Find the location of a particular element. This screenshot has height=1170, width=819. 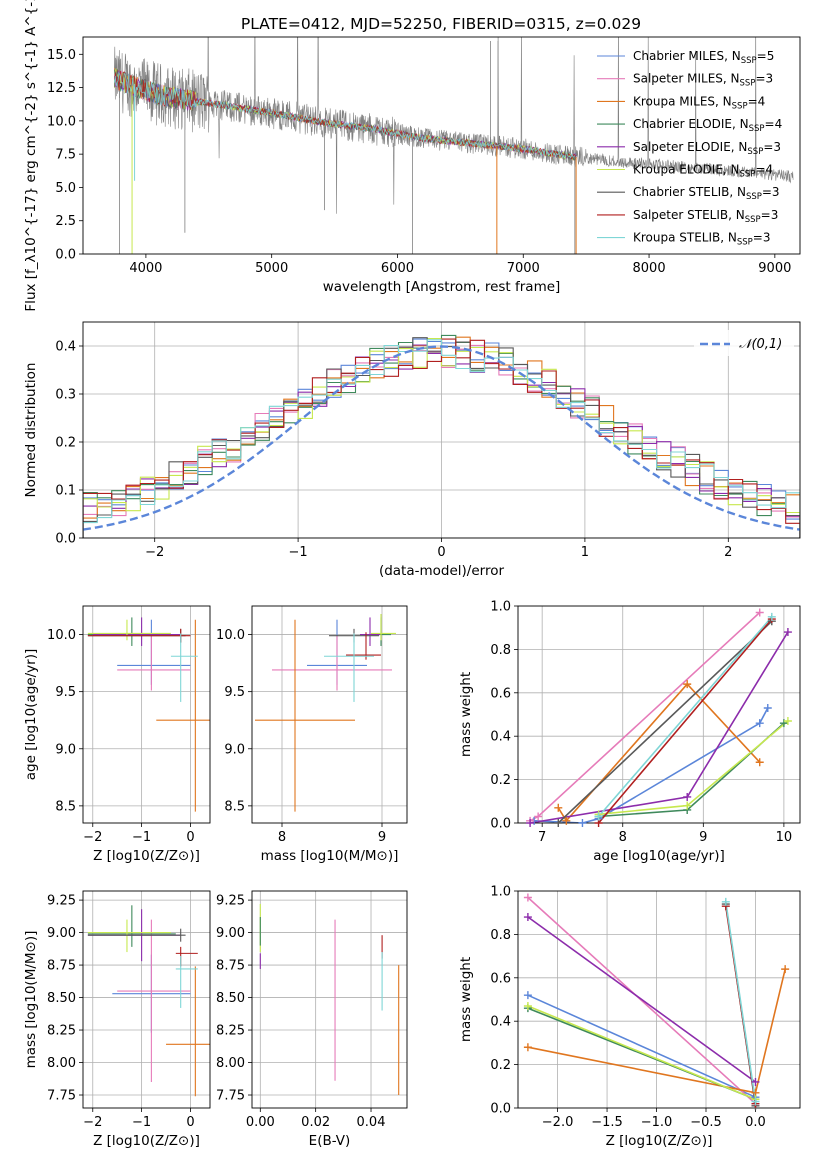

legend-label: Chabrier STELIB, NSSP=3 is located at coordinates (706, 193).